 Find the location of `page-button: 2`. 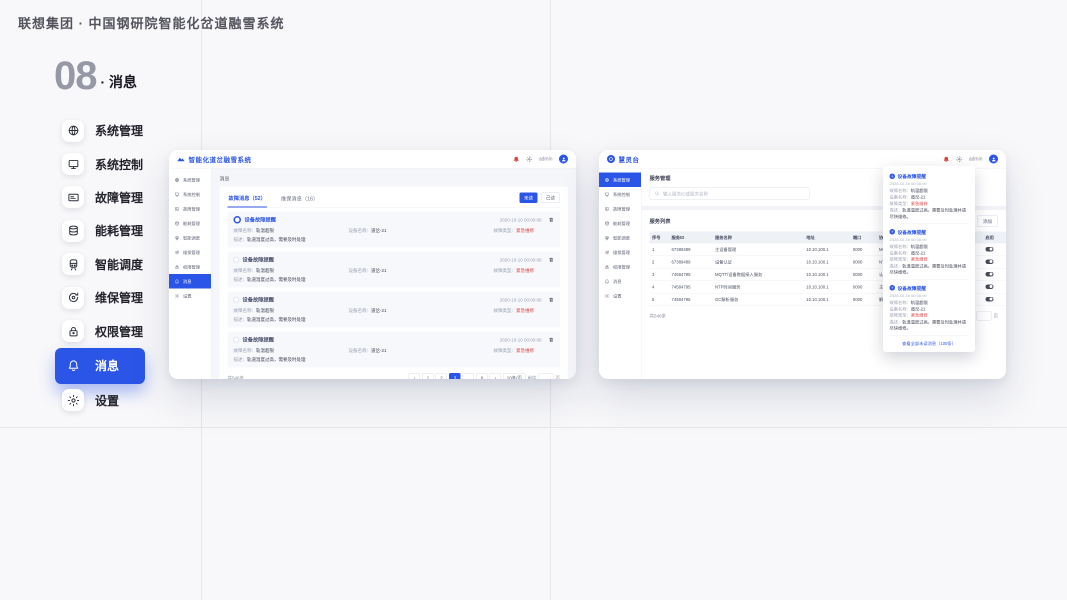

page-button: 2 is located at coordinates (441, 376).